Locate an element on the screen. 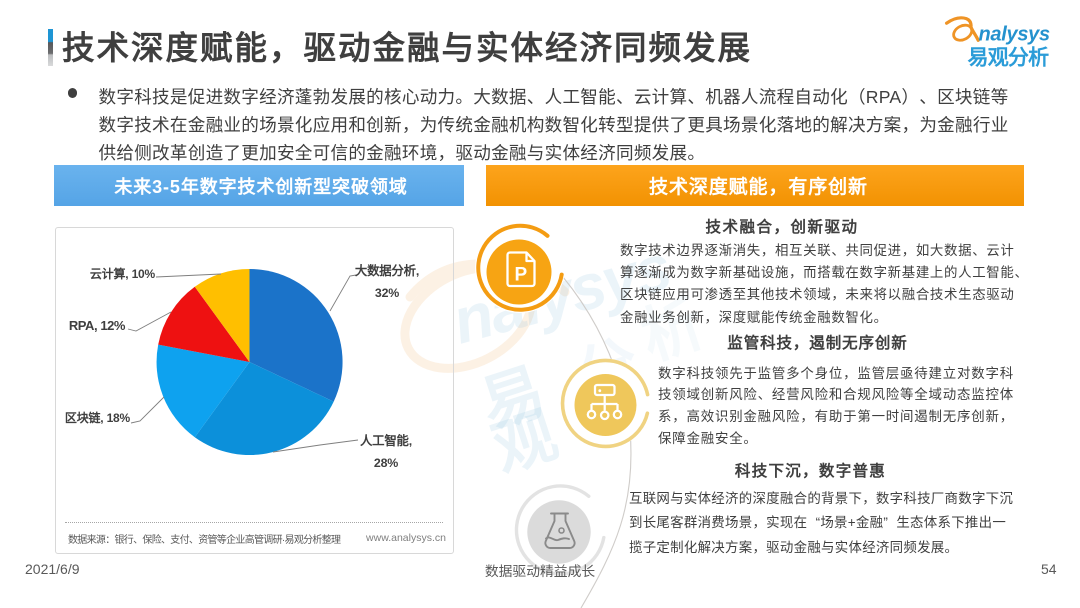 The image size is (1080, 608). svg-text: nalysys is located at coordinates (1014, 35).